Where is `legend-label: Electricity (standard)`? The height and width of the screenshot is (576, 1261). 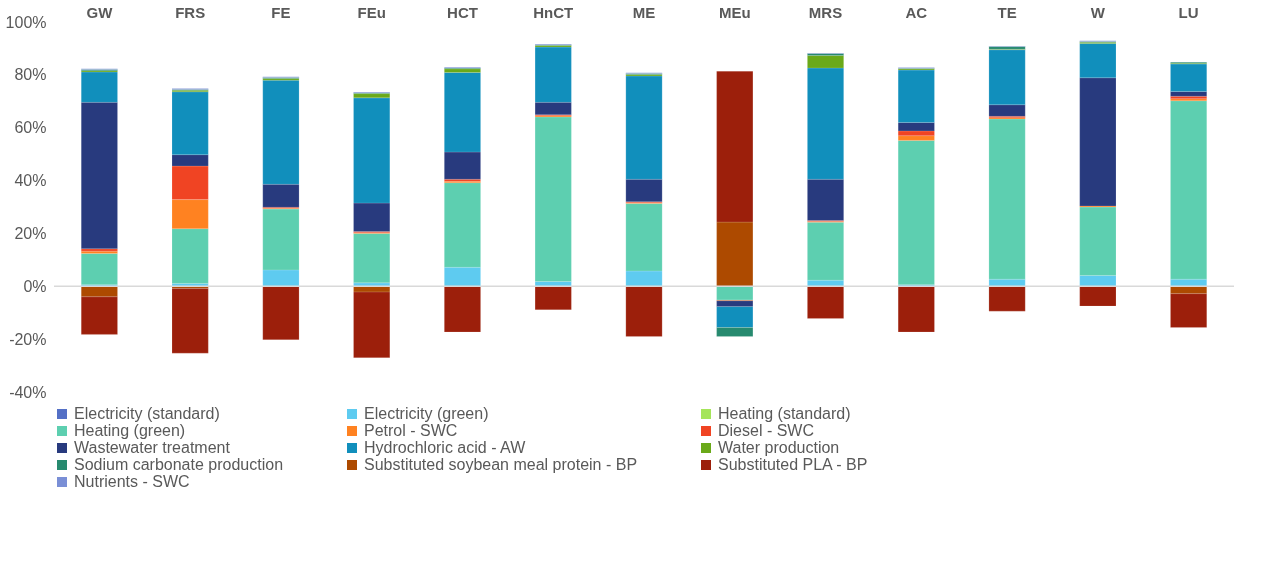
legend-label: Electricity (standard) is located at coordinates (147, 413).